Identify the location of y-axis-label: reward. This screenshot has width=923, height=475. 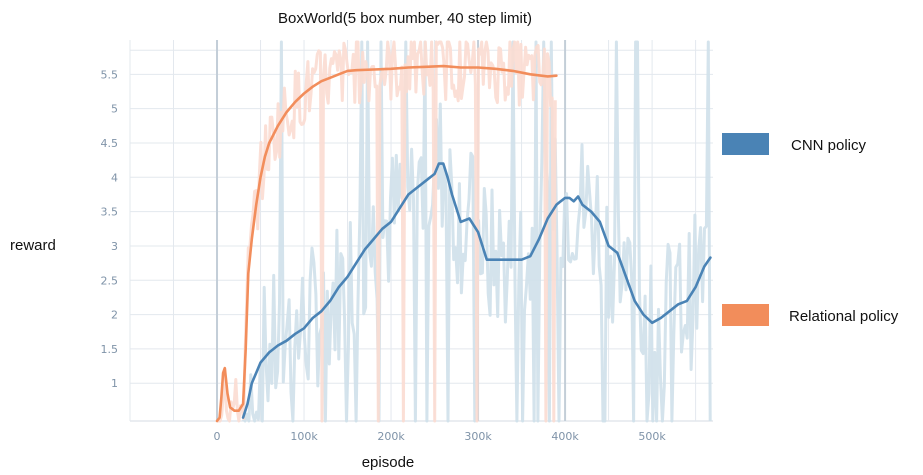
(33, 245).